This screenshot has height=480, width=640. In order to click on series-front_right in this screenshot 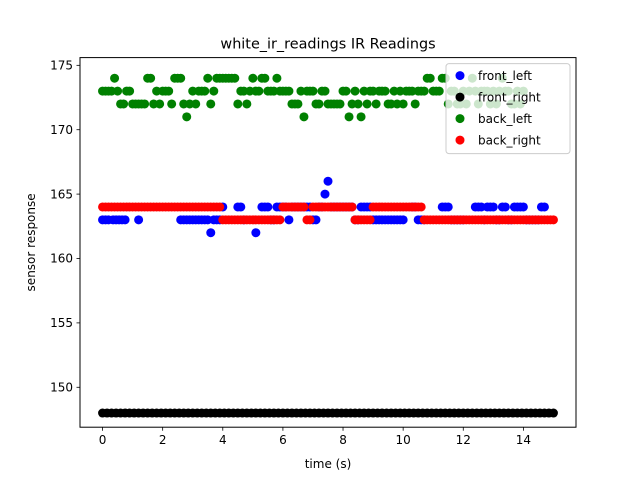, I will do `click(328, 413)`.